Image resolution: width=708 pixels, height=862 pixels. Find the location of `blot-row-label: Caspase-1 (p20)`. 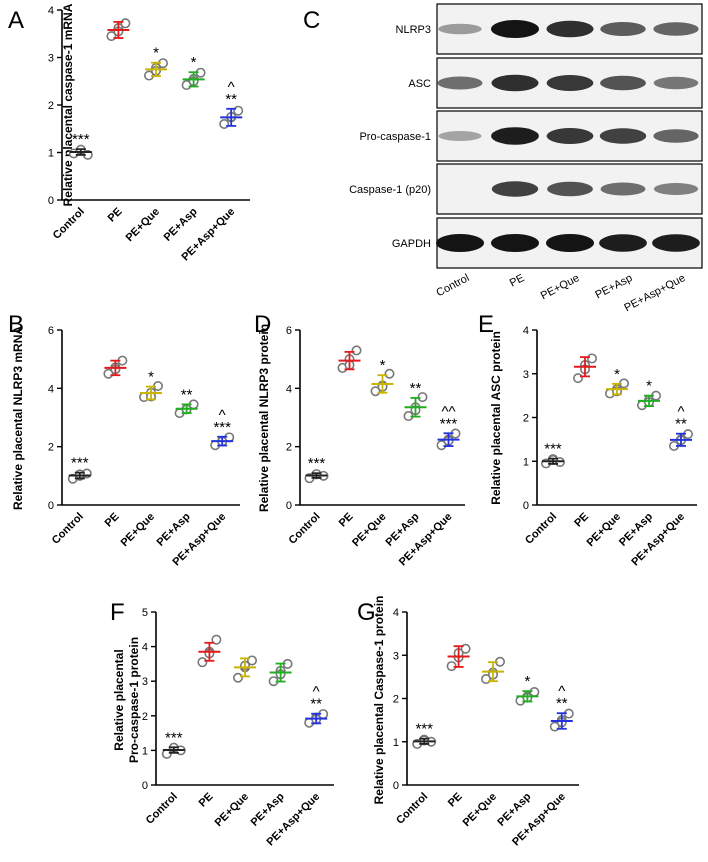

blot-row-label: Caspase-1 (p20) is located at coordinates (390, 190).